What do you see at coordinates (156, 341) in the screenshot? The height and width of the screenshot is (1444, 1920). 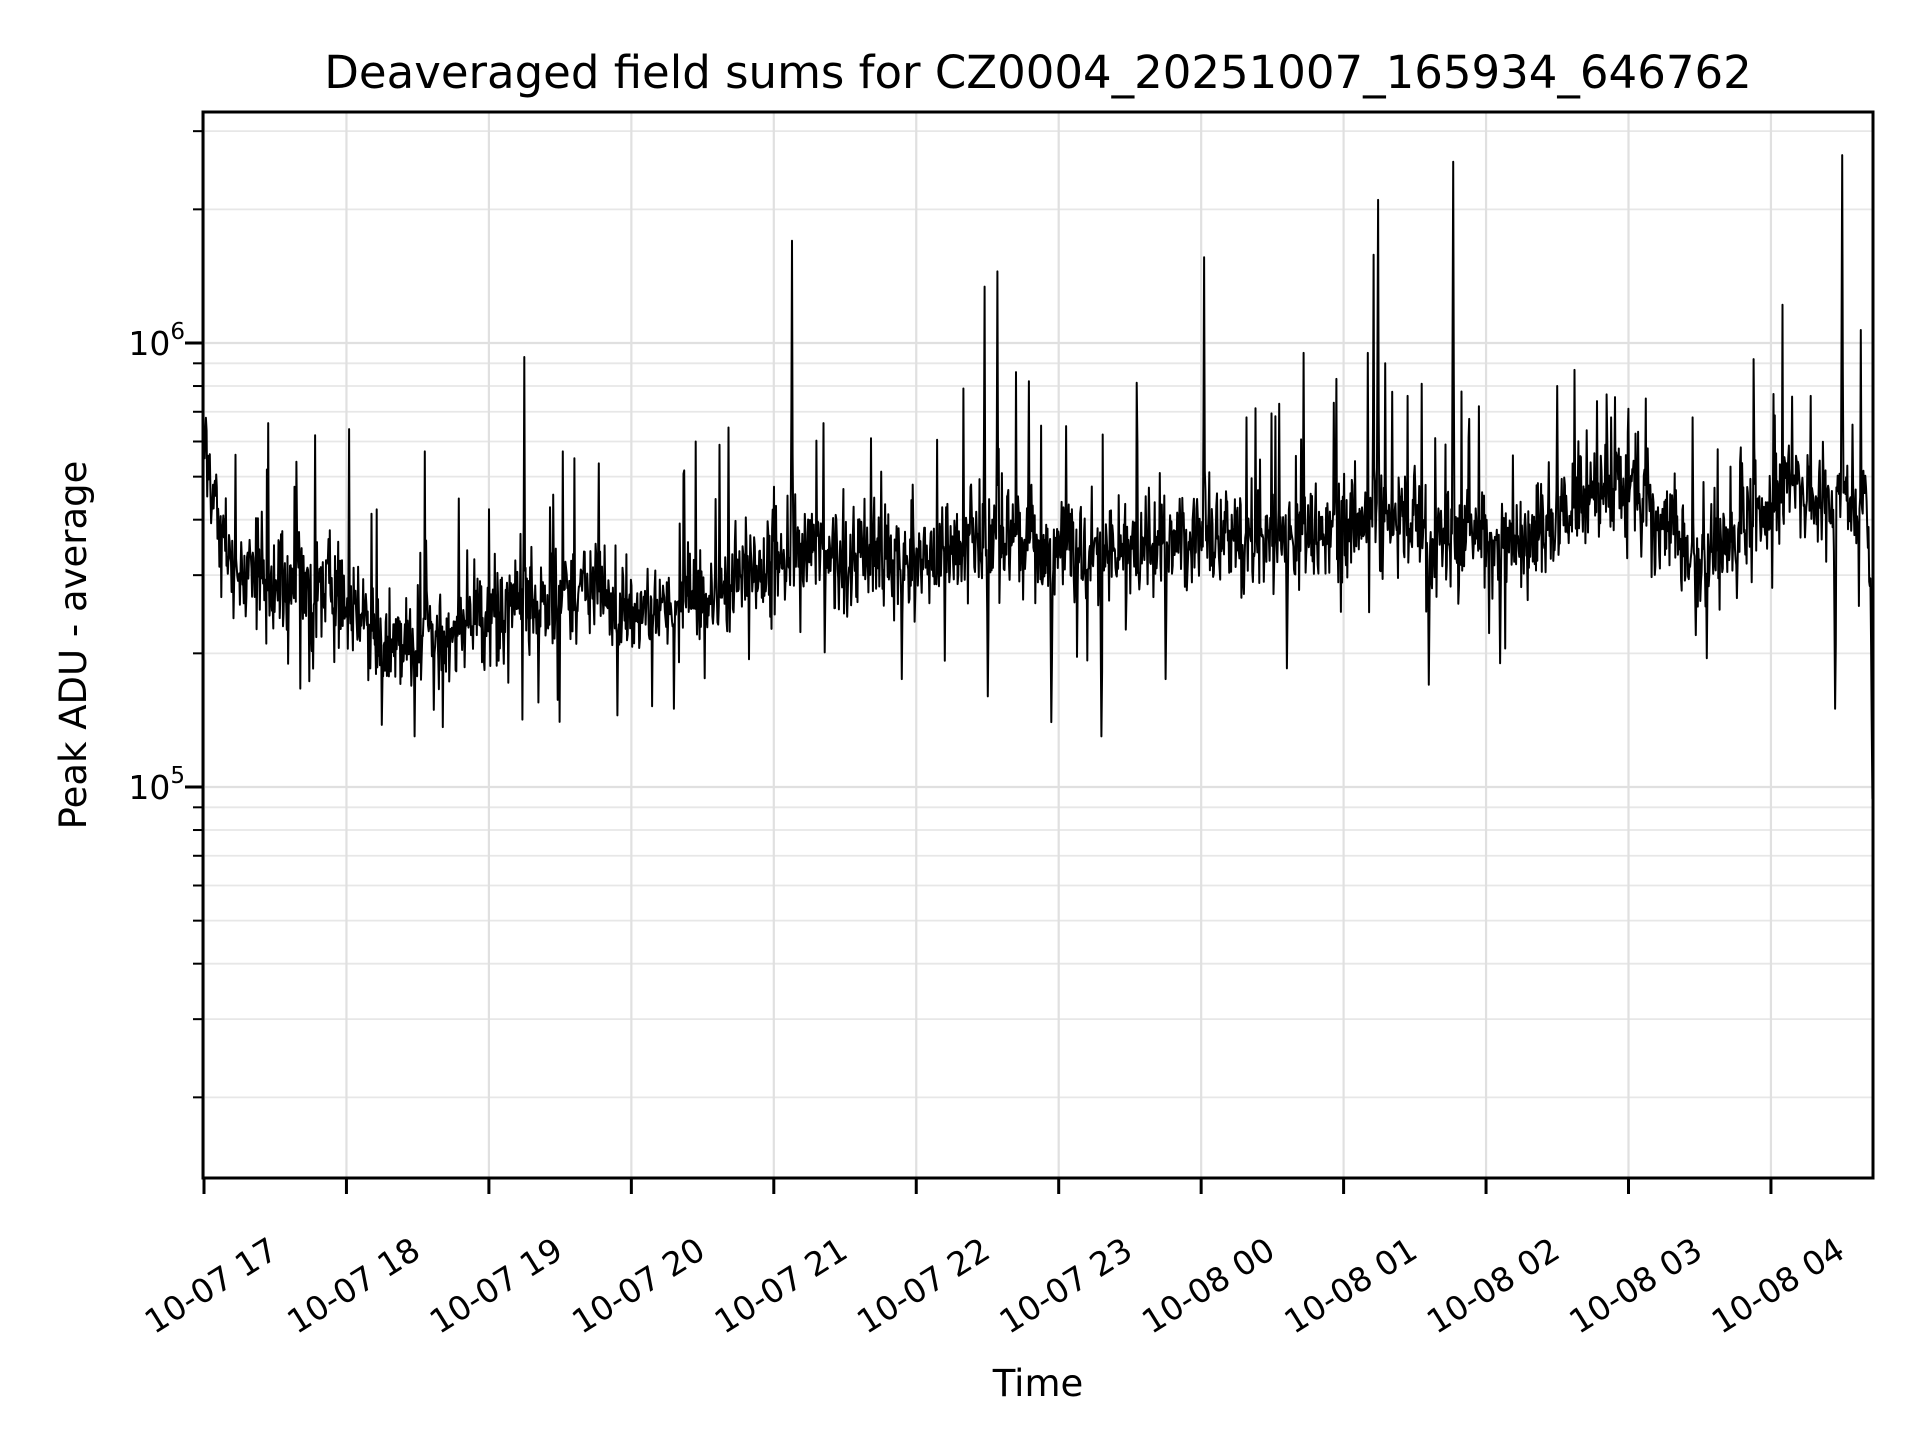 I see `y-tick-label: 10⁶` at bounding box center [156, 341].